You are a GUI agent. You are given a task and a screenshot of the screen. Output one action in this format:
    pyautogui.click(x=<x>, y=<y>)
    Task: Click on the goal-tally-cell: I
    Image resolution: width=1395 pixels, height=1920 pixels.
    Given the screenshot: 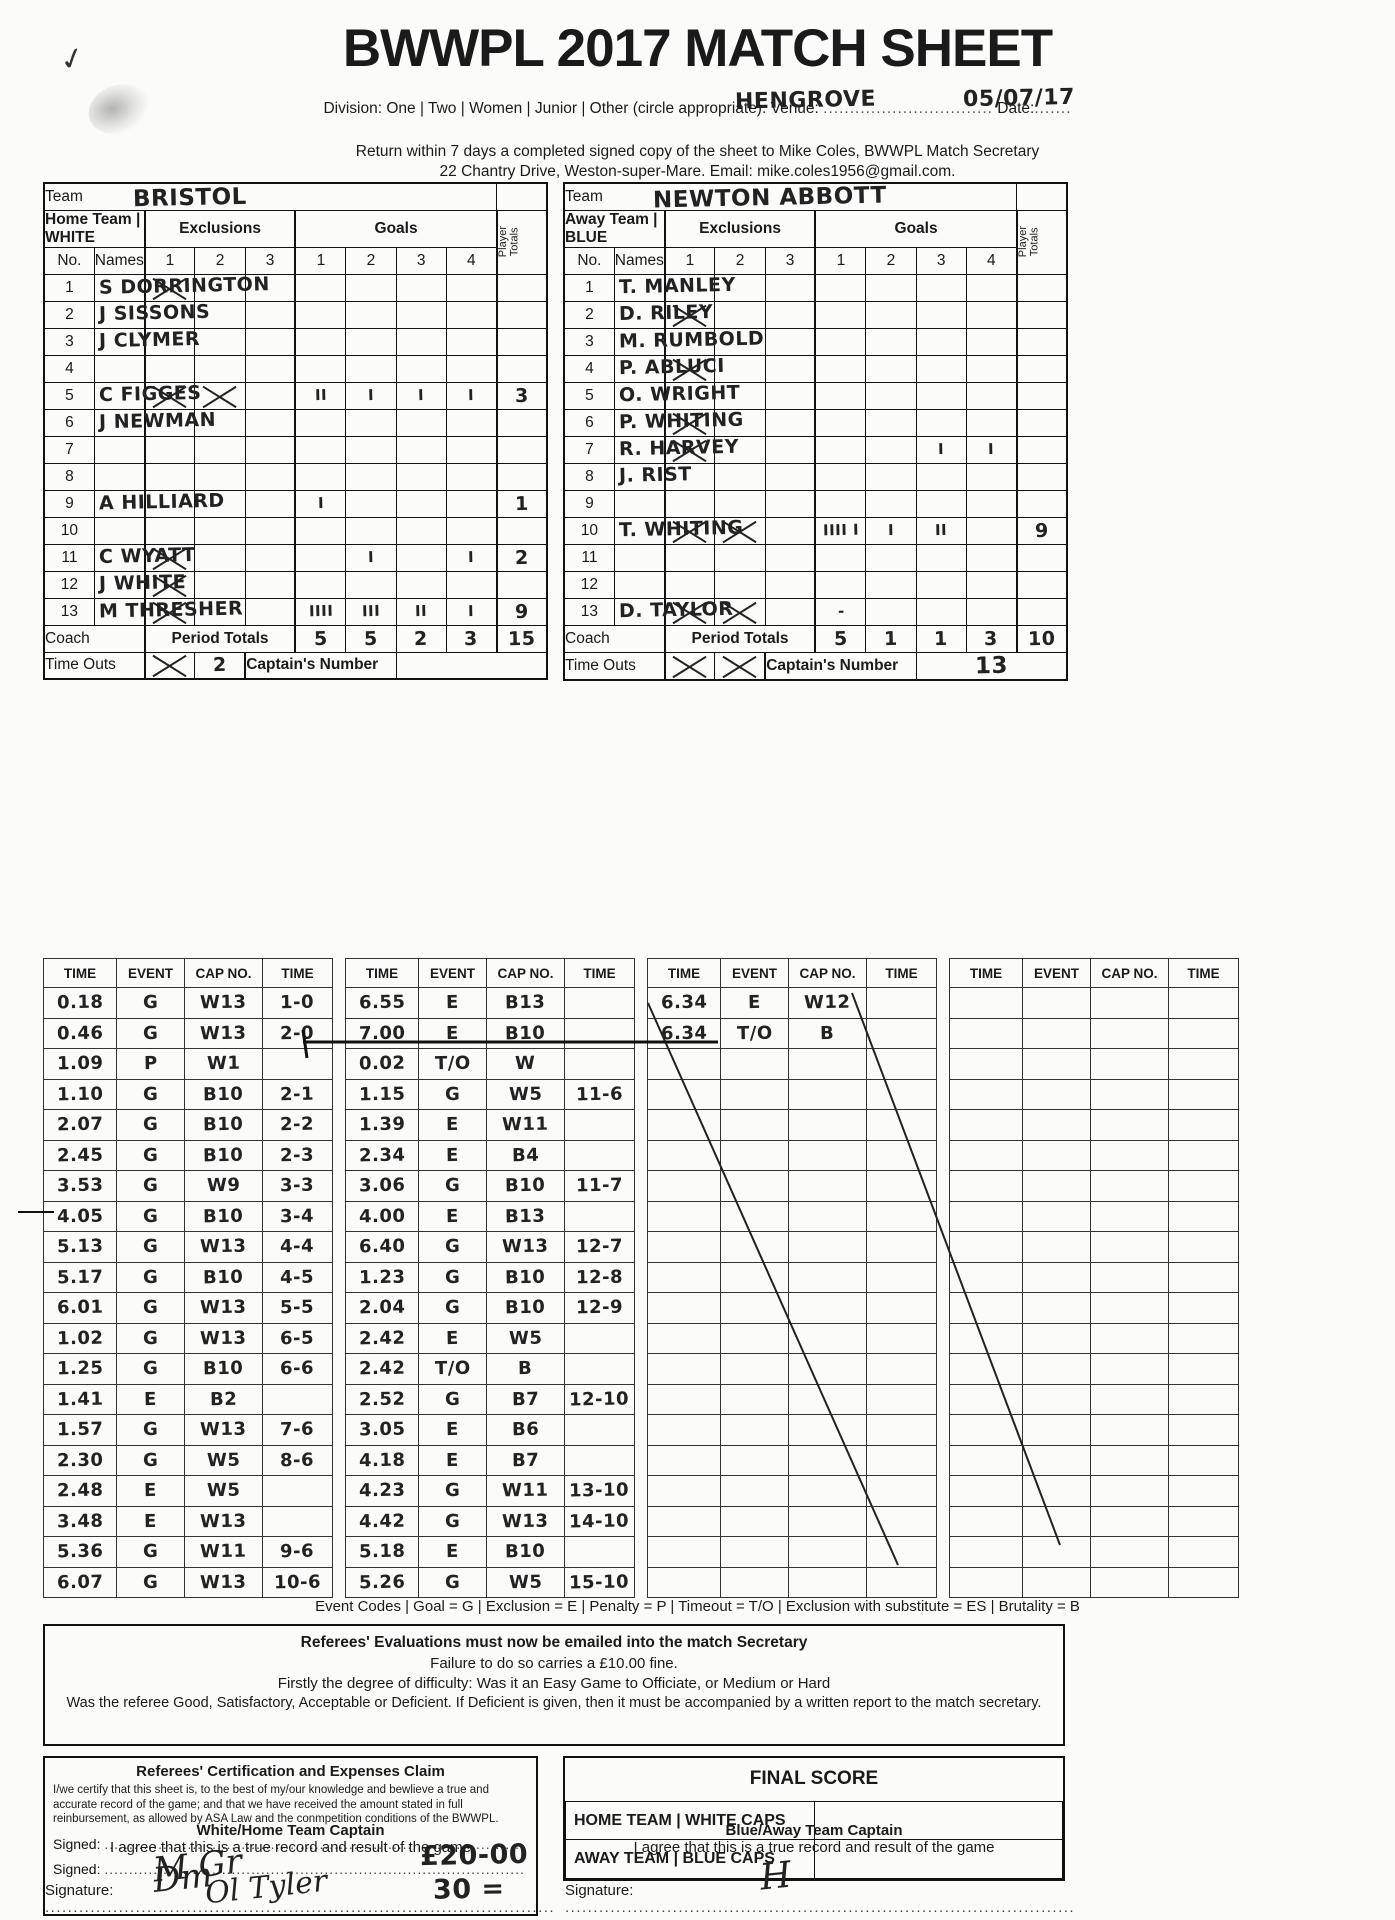 What is the action you would take?
    pyautogui.click(x=941, y=449)
    